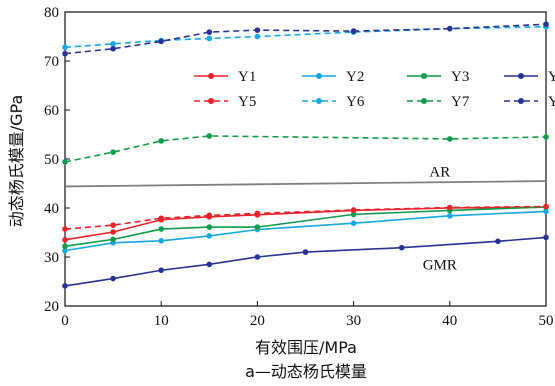  What do you see at coordinates (305, 261) in the screenshot?
I see `series-line-y4` at bounding box center [305, 261].